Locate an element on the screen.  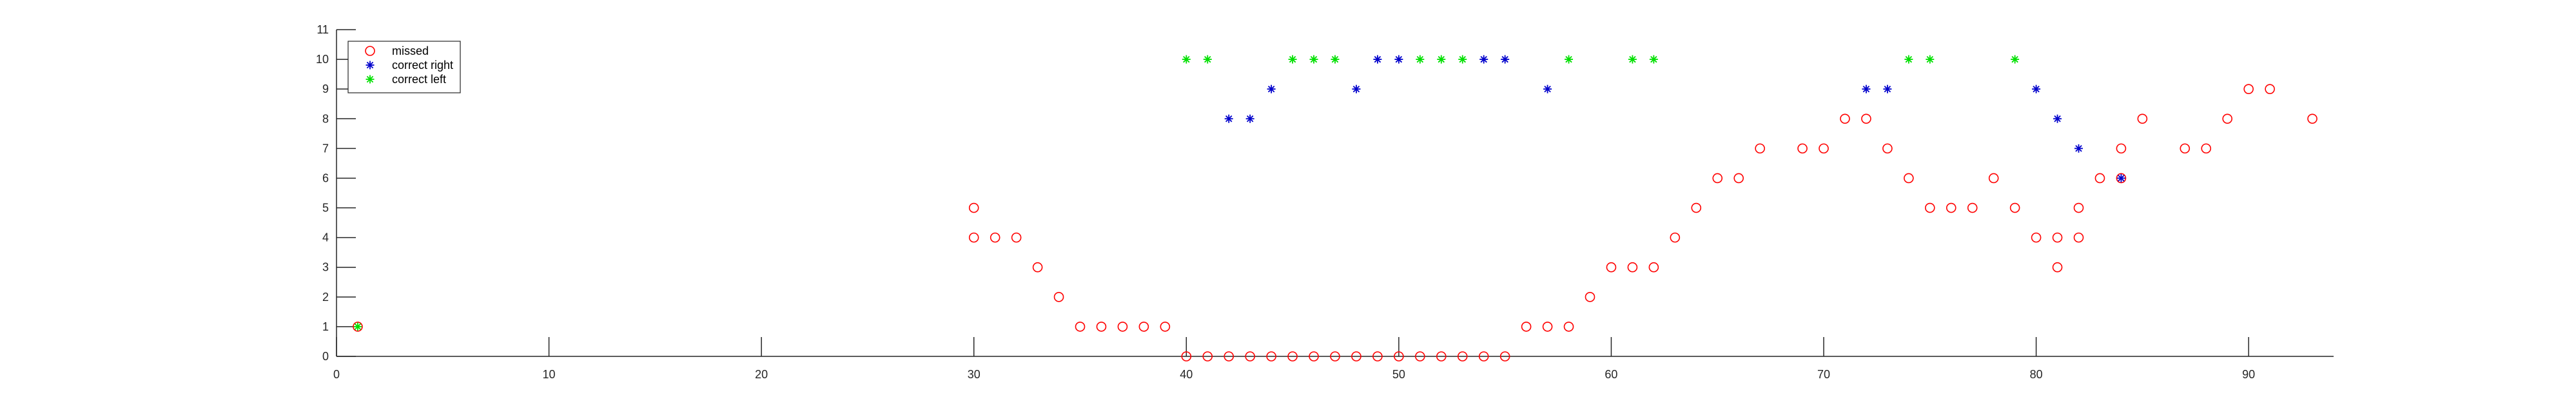
x-tick-label: 60 is located at coordinates (1611, 375).